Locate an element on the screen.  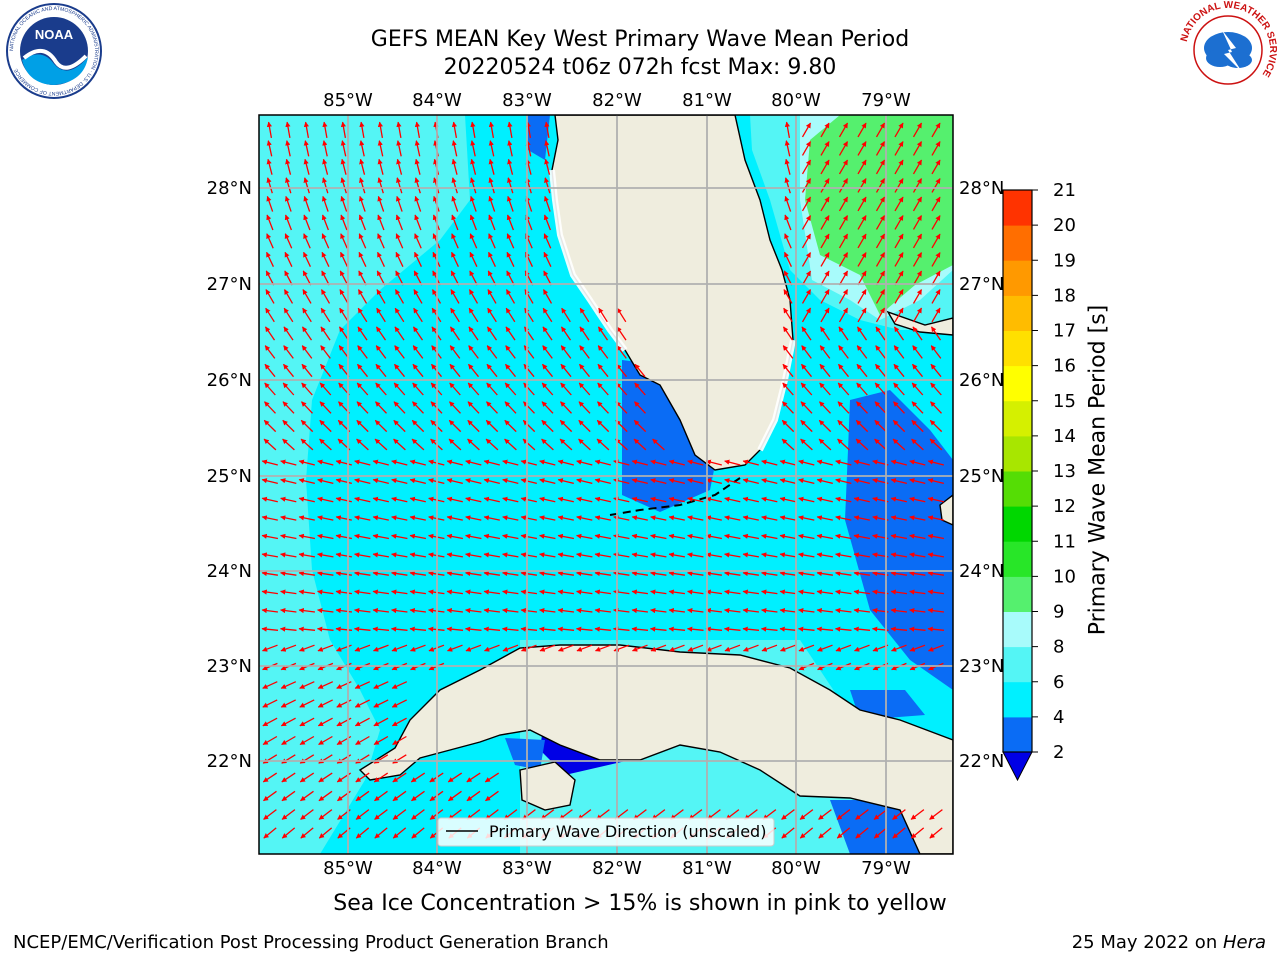
colorbar-tick-label: 15 is located at coordinates (1064, 401).